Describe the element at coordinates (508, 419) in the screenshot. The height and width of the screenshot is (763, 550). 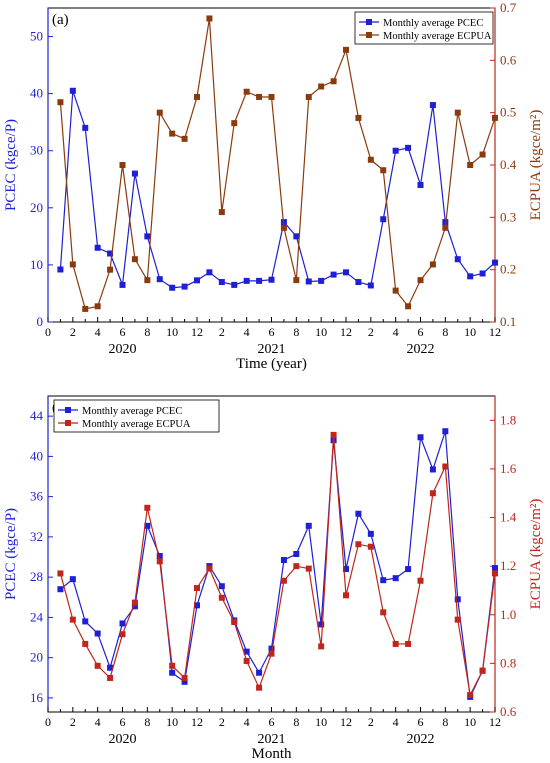
I see `y-right-tick-label: 1.8` at that location.